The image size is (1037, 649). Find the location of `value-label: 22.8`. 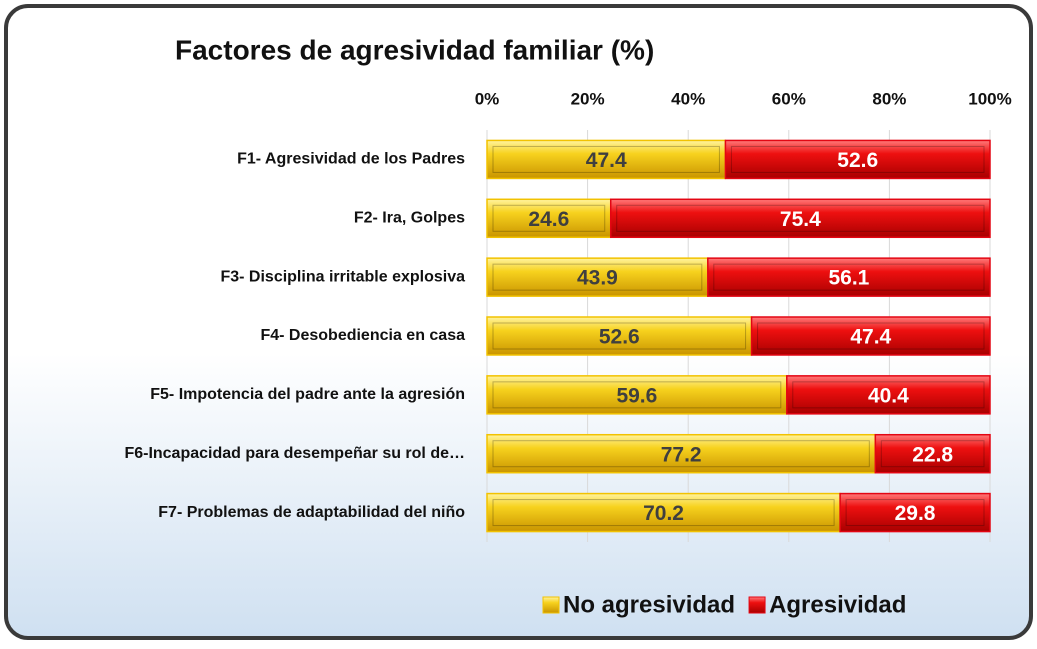

value-label: 22.8 is located at coordinates (932, 454).